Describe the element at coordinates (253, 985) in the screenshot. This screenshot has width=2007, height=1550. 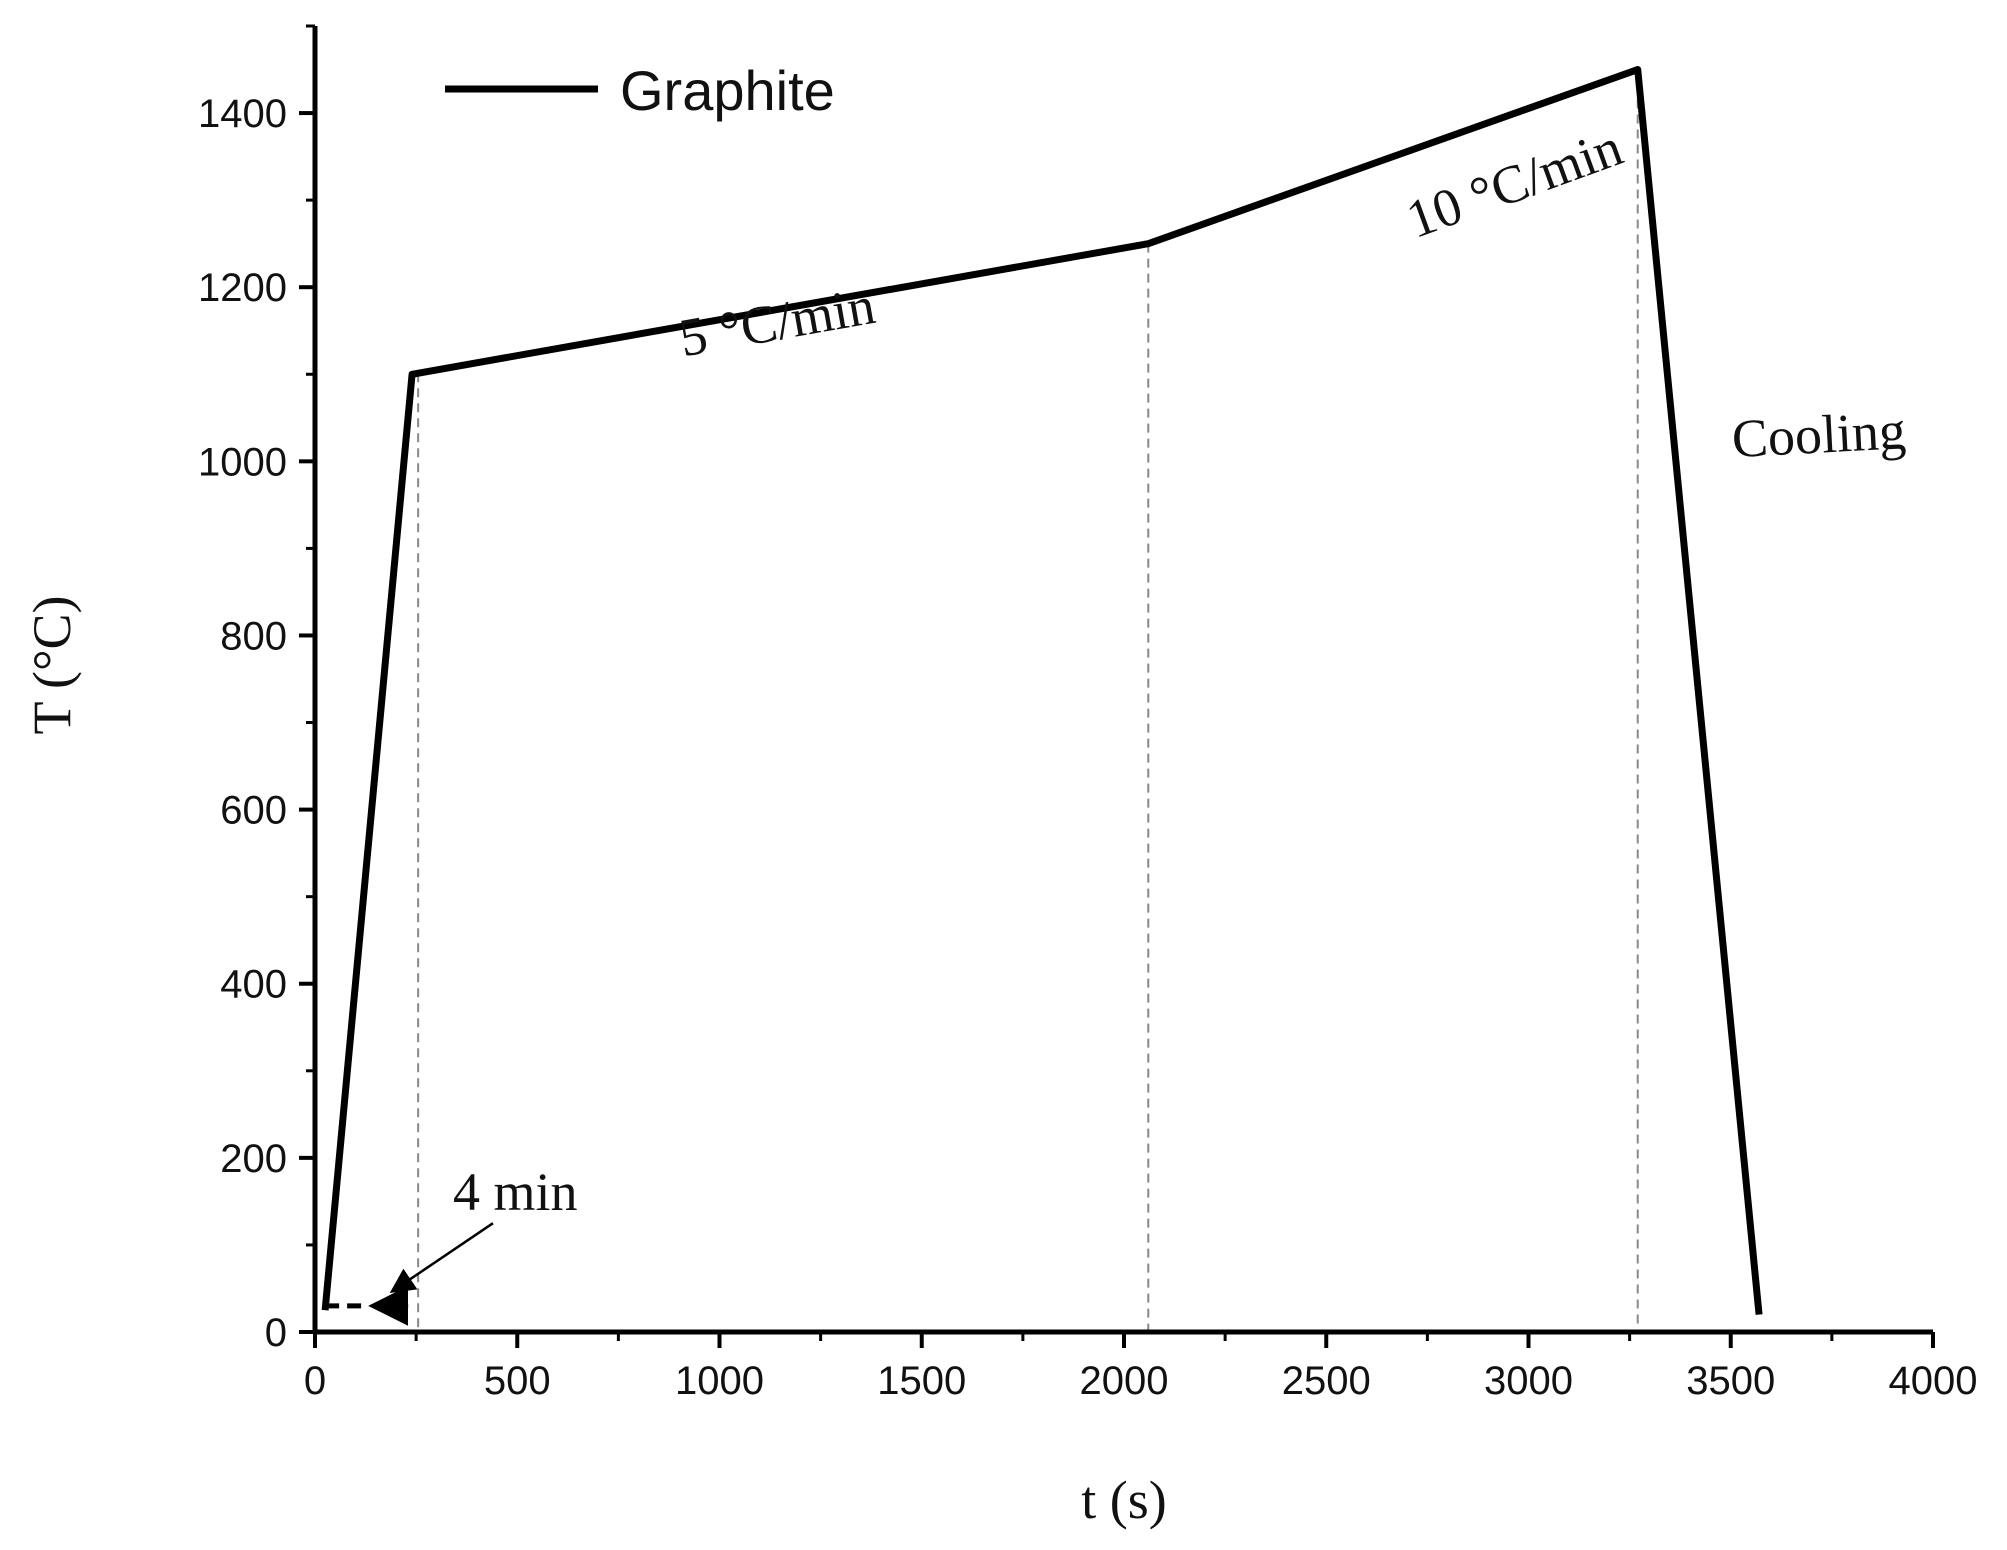
I see `y-tick-label: 400` at that location.